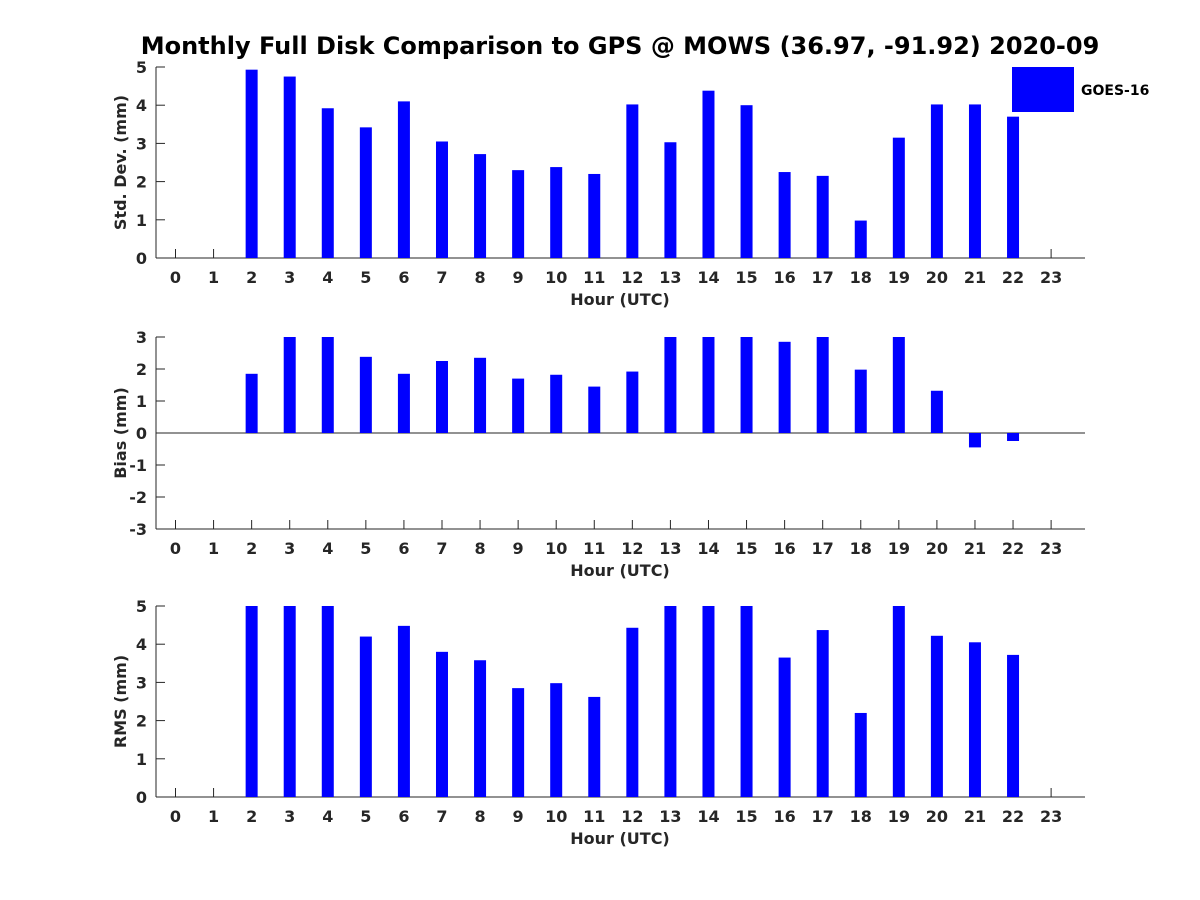 The width and height of the screenshot is (1200, 900). What do you see at coordinates (784, 816) in the screenshot?
I see `x-tick-label: 16` at bounding box center [784, 816].